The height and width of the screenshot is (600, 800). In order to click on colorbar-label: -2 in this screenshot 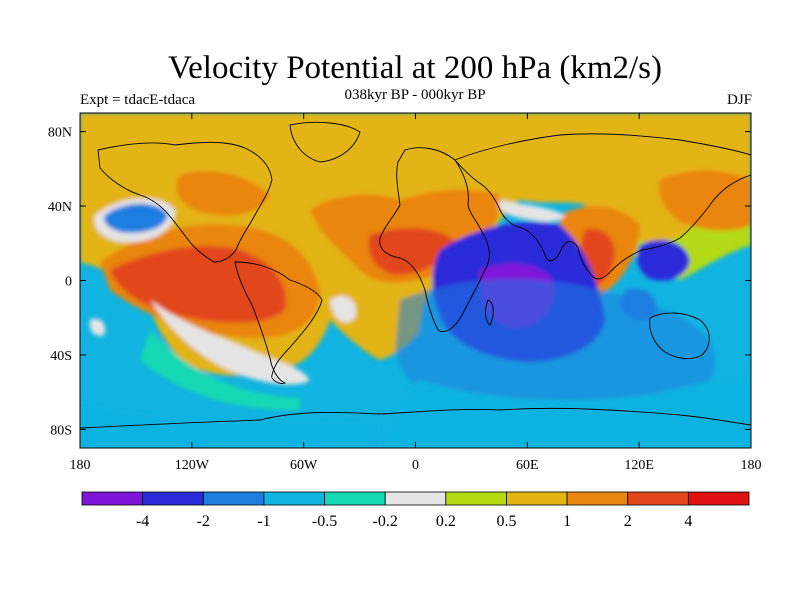, I will do `click(203, 521)`.